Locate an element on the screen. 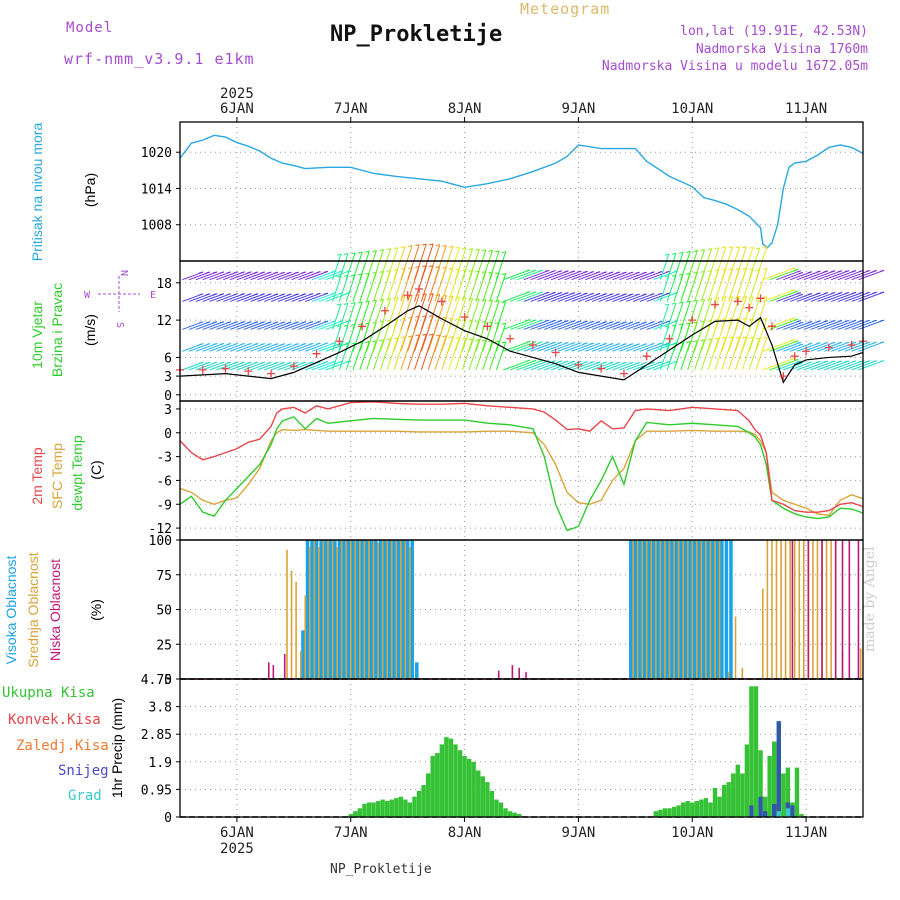 The image size is (900, 900). compass-north: N is located at coordinates (123, 273).